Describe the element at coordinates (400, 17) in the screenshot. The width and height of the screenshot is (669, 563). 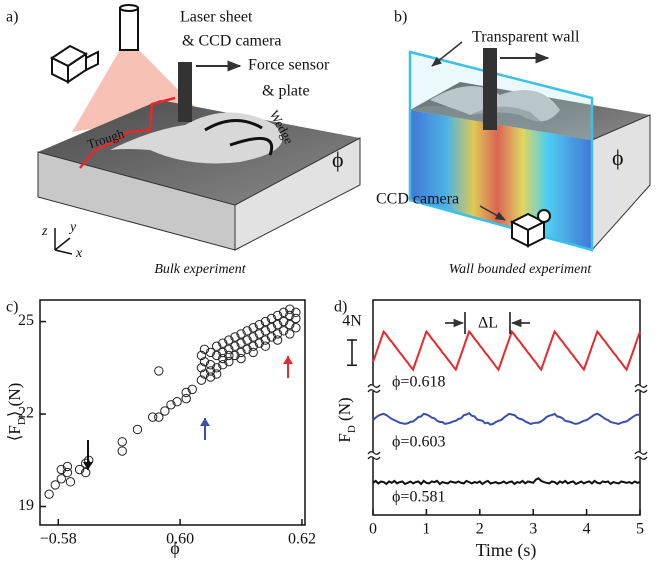
I see `panel-label: b)` at that location.